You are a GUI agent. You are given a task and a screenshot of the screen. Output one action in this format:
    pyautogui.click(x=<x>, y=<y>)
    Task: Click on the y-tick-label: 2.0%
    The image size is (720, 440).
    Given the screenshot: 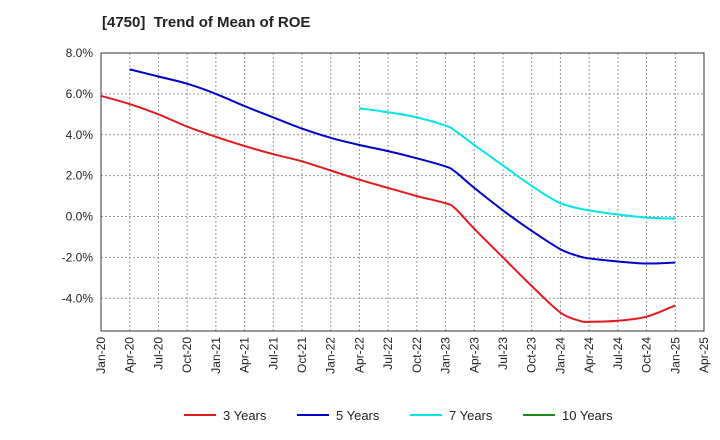 What is the action you would take?
    pyautogui.click(x=80, y=176)
    